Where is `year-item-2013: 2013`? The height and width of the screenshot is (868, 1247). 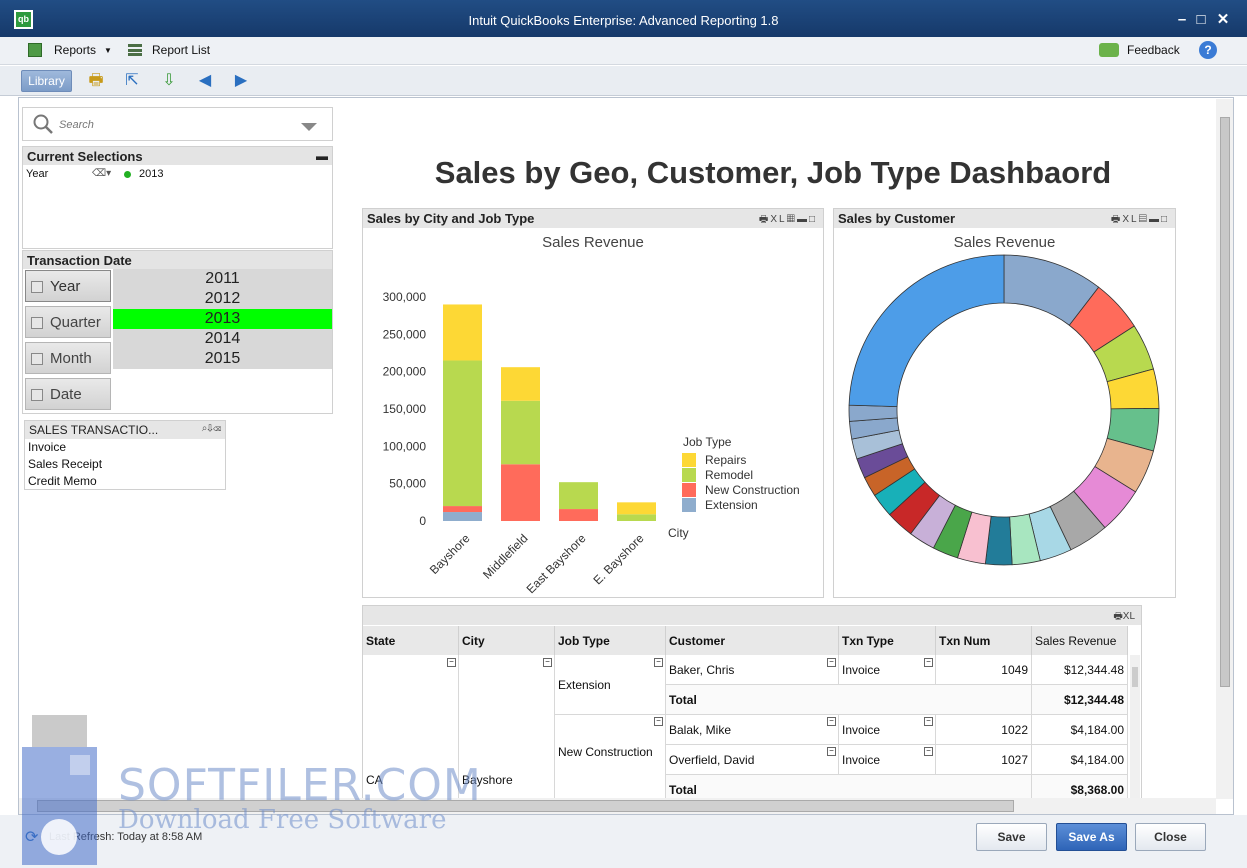
year-item-2013: 2013 is located at coordinates (222, 319).